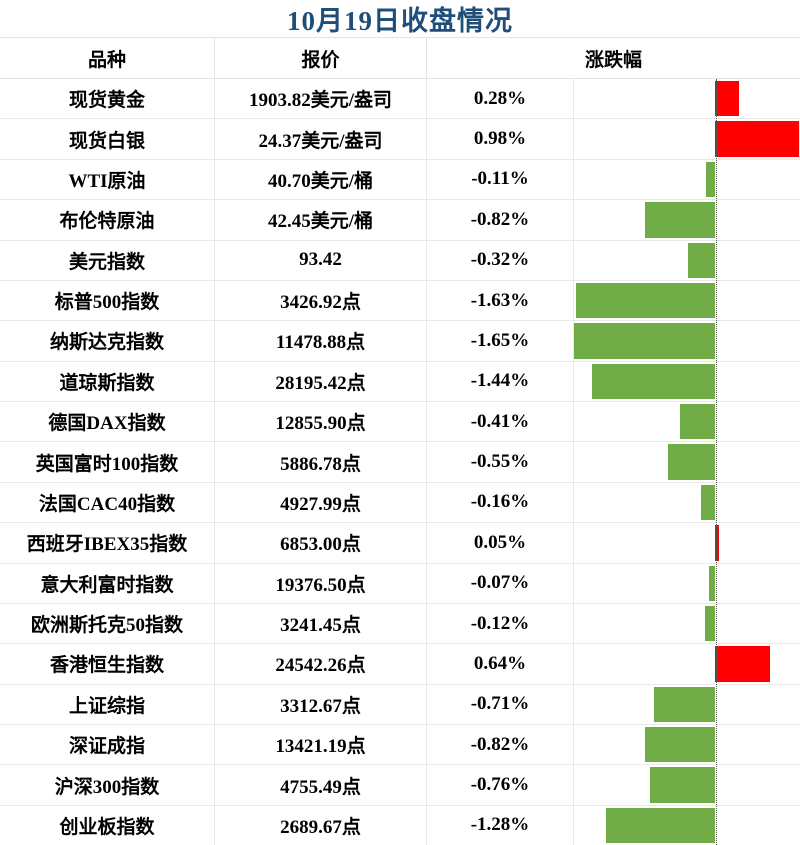 Image resolution: width=800 pixels, height=845 pixels. I want to click on instrument-name: 香港恒生指数, so click(107, 664).